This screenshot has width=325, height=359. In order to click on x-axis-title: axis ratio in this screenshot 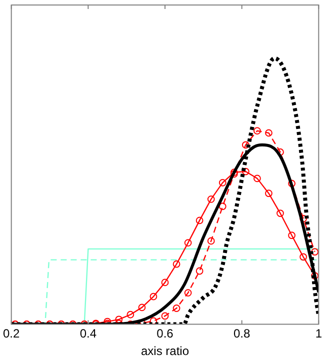, I will do `click(165, 351)`.